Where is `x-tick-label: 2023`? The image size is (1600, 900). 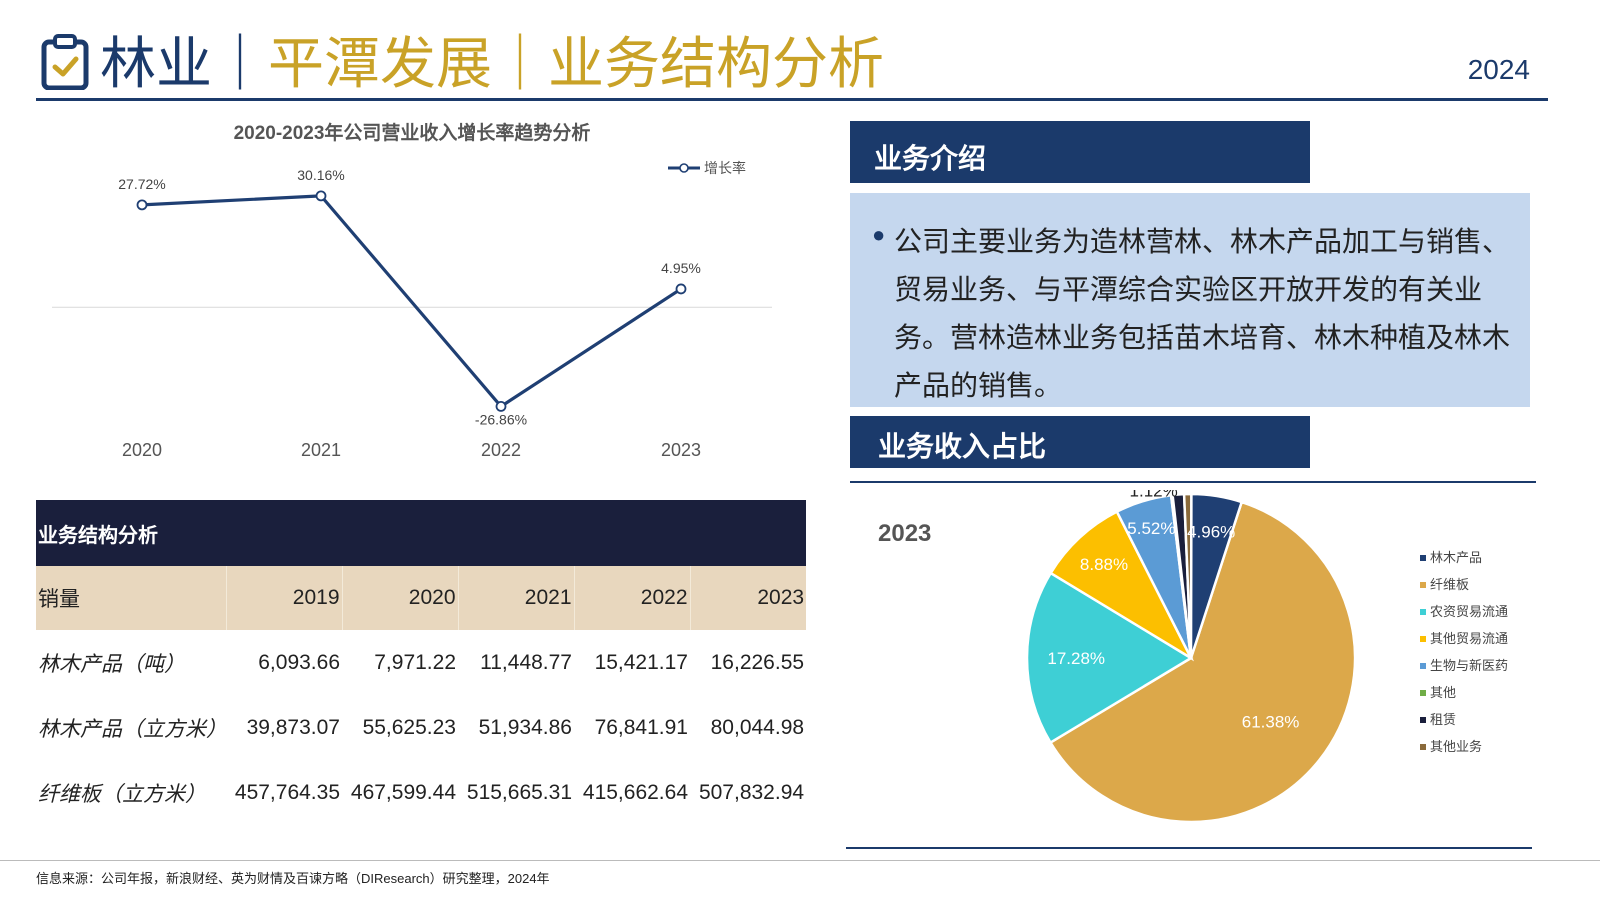
x-tick-label: 2023 is located at coordinates (681, 450).